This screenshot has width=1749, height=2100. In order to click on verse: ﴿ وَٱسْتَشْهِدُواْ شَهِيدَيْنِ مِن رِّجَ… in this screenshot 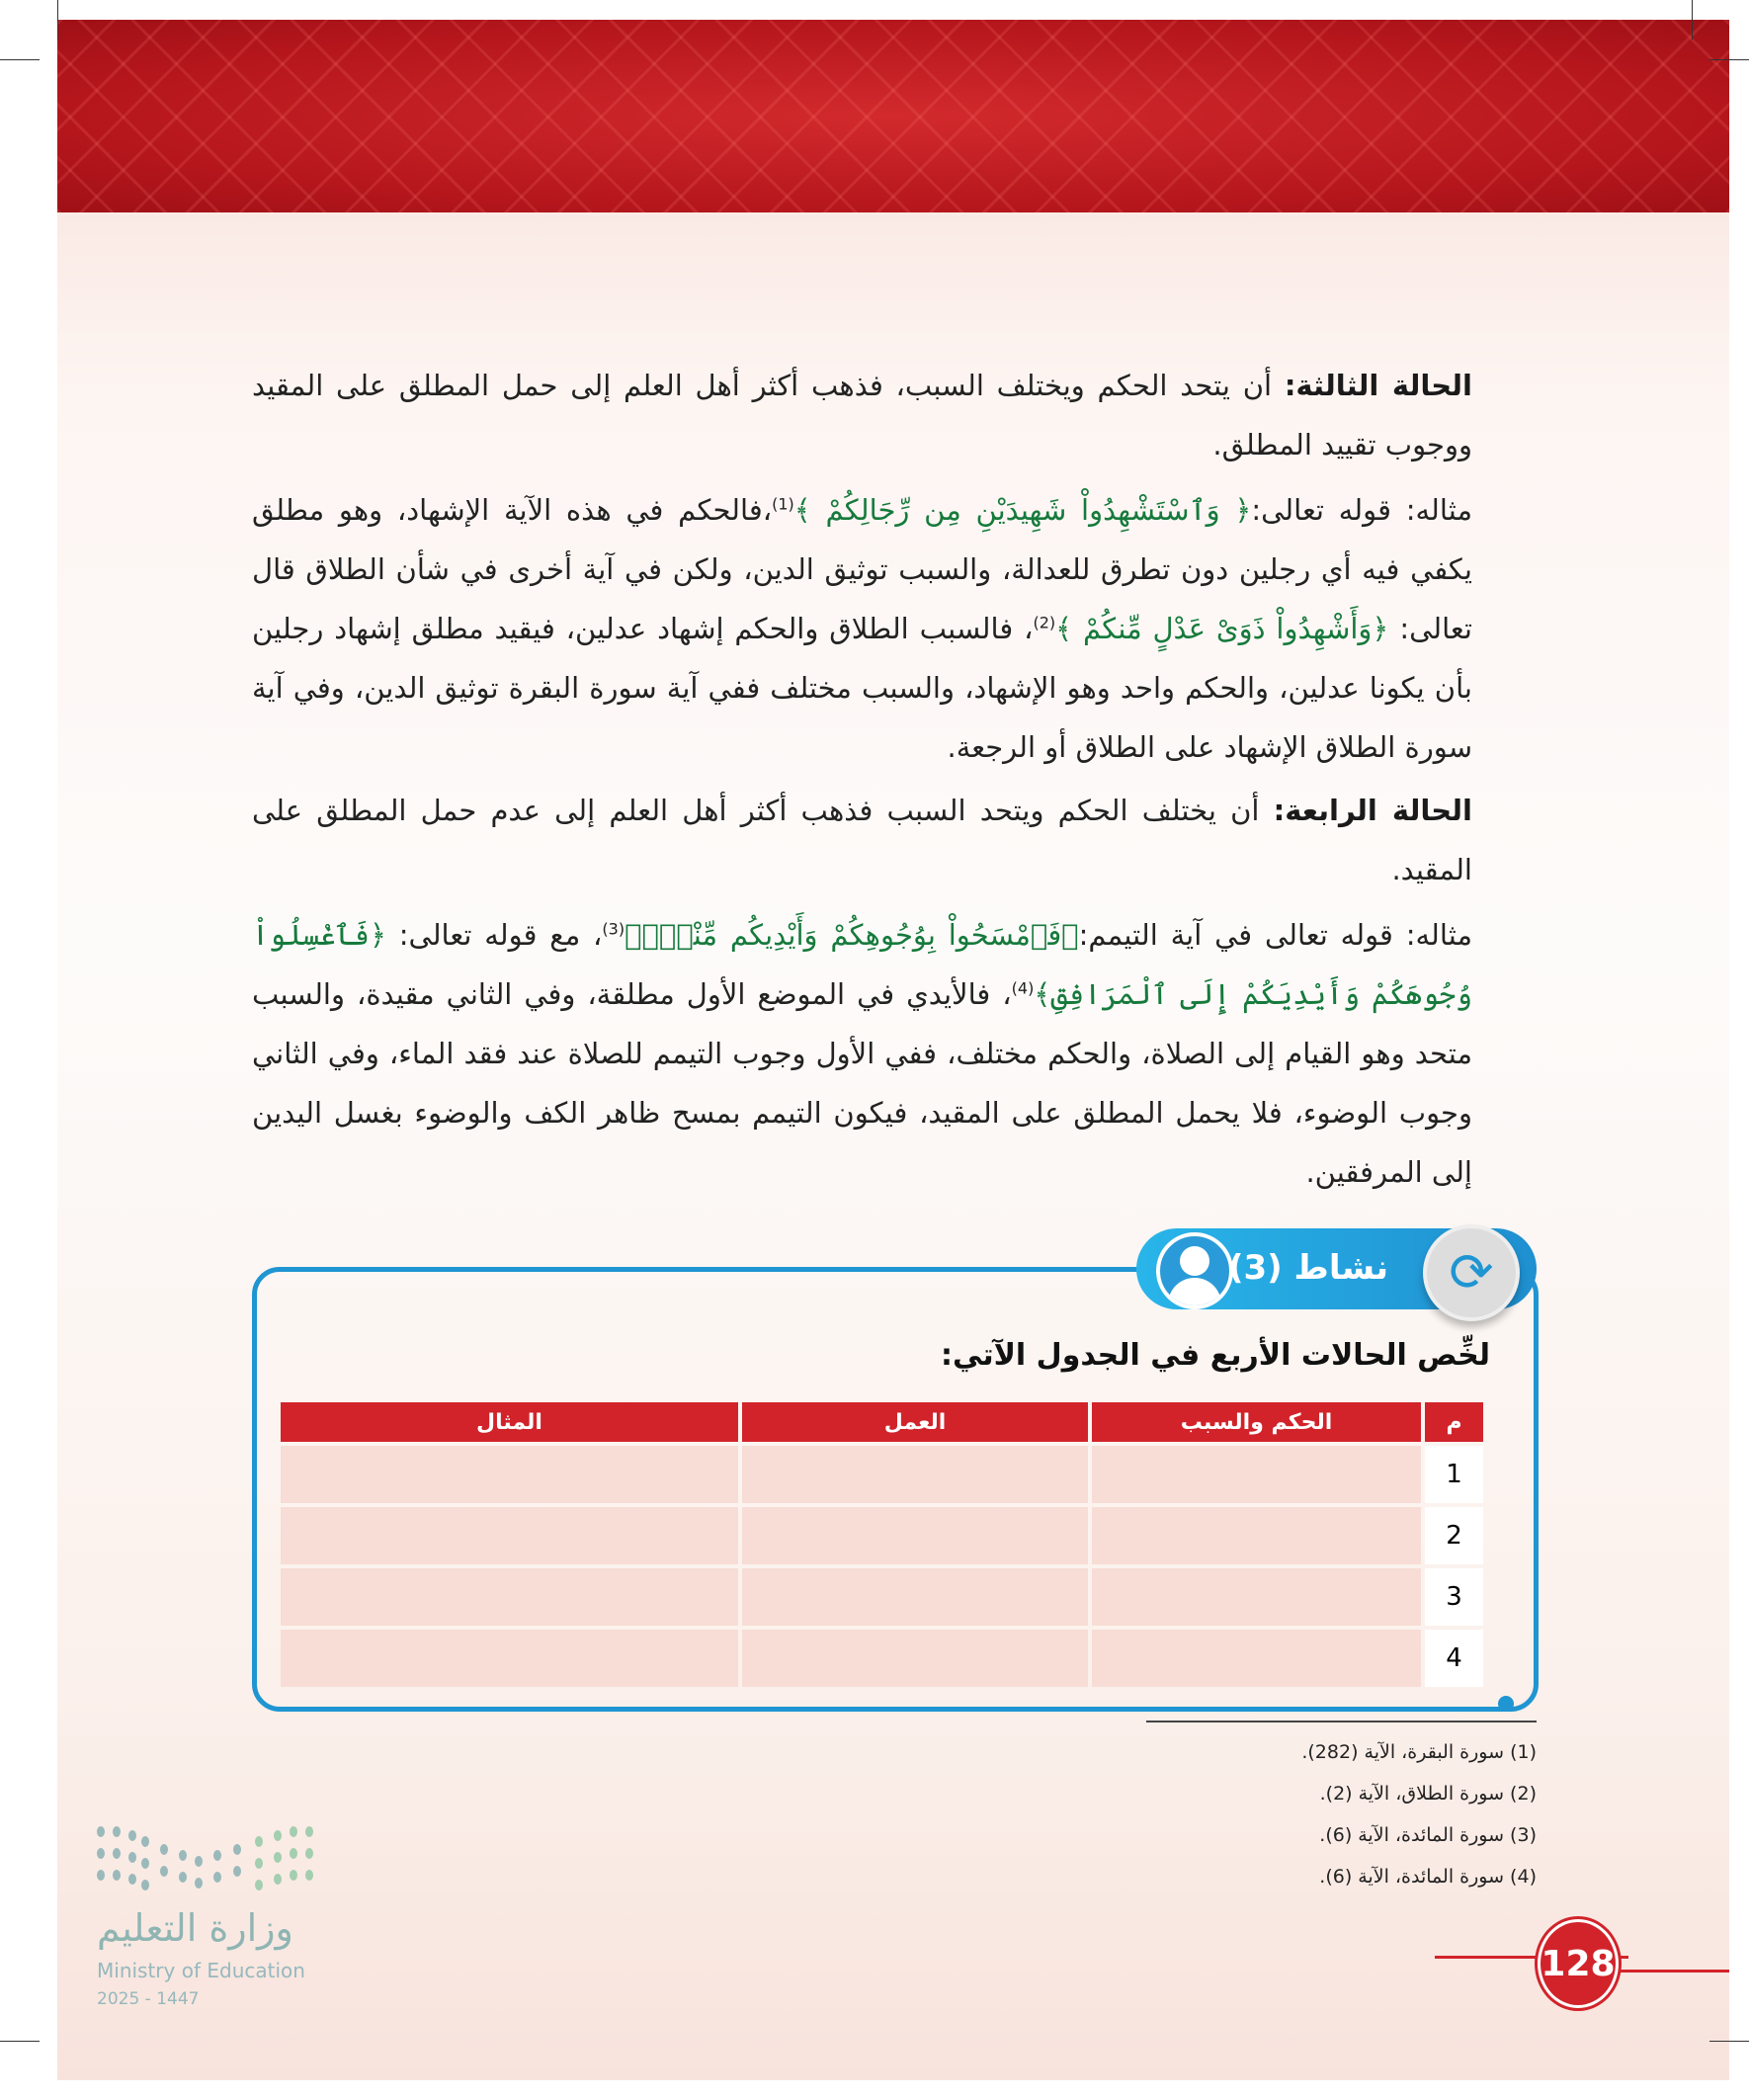, I will do `click(1023, 510)`.